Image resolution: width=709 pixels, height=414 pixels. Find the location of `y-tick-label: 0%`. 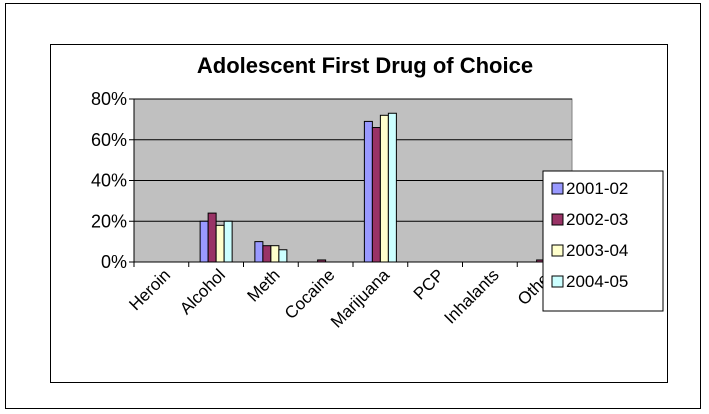

y-tick-label: 0% is located at coordinates (114, 262).